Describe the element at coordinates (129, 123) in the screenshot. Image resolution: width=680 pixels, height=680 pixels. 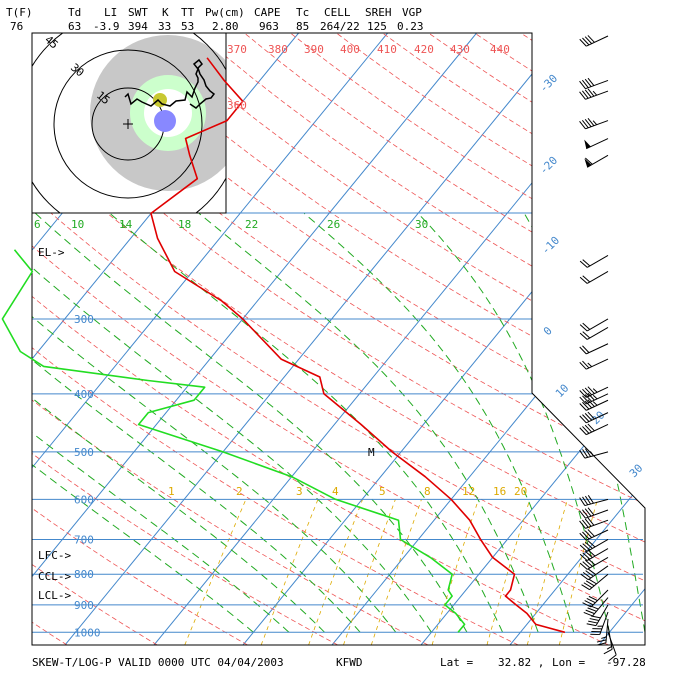
I see `hodograph-frame` at that location.